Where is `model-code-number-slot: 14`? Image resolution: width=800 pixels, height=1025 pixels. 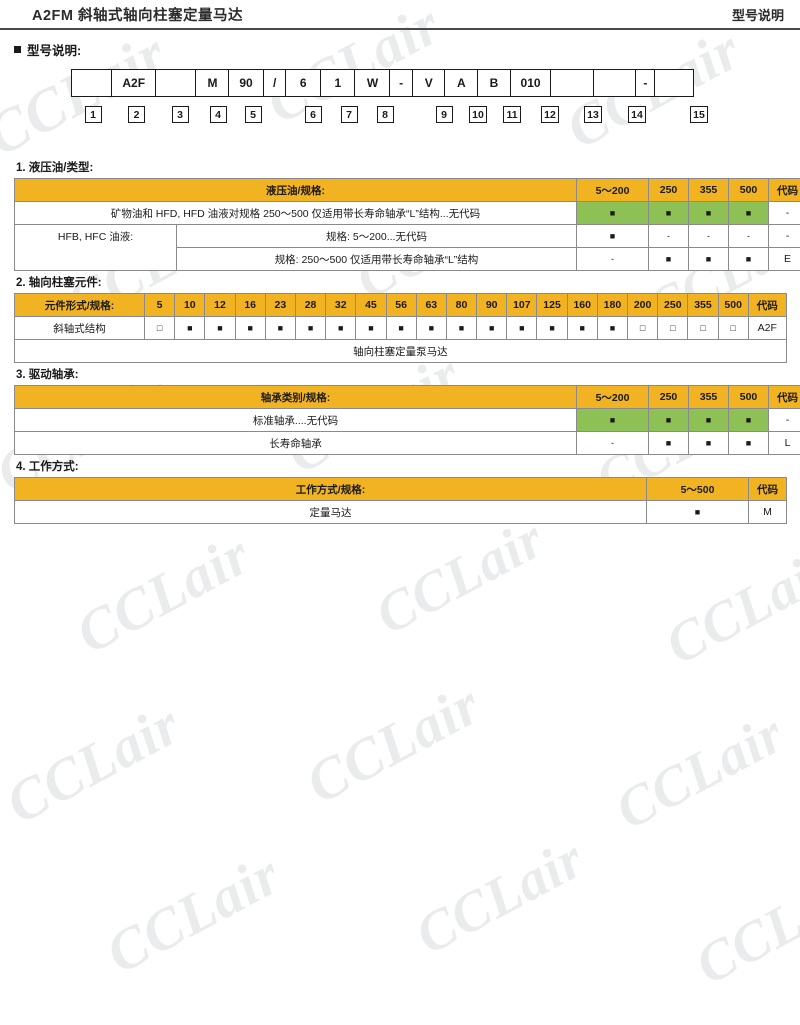
model-code-number-slot: 14 is located at coordinates (637, 114).